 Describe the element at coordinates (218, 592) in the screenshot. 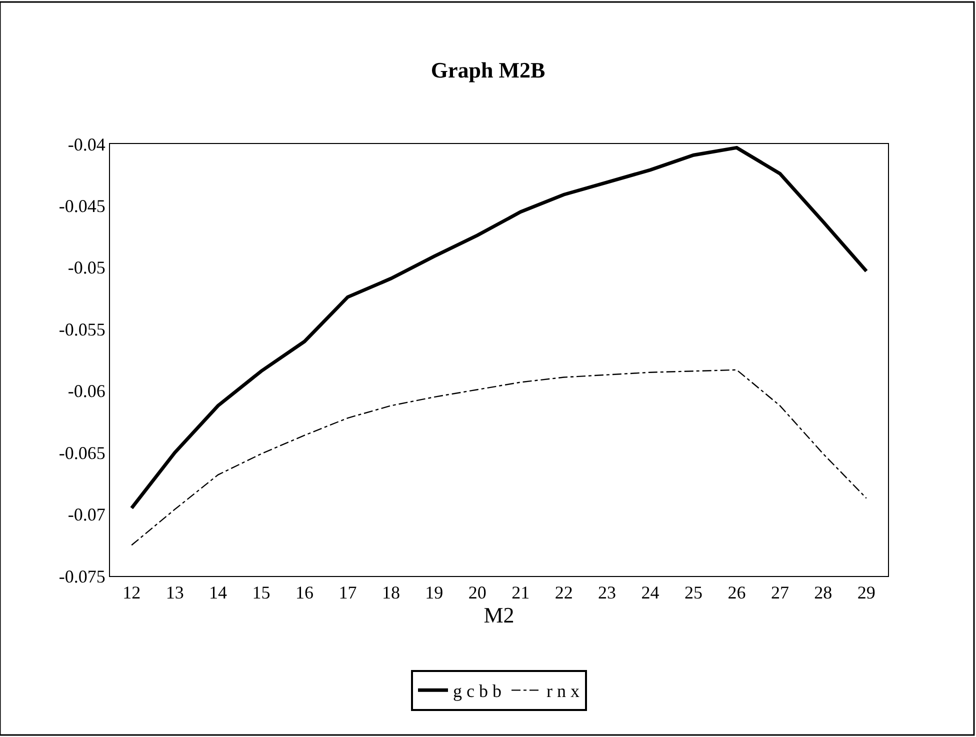

I see `x-tick-label: 14` at that location.